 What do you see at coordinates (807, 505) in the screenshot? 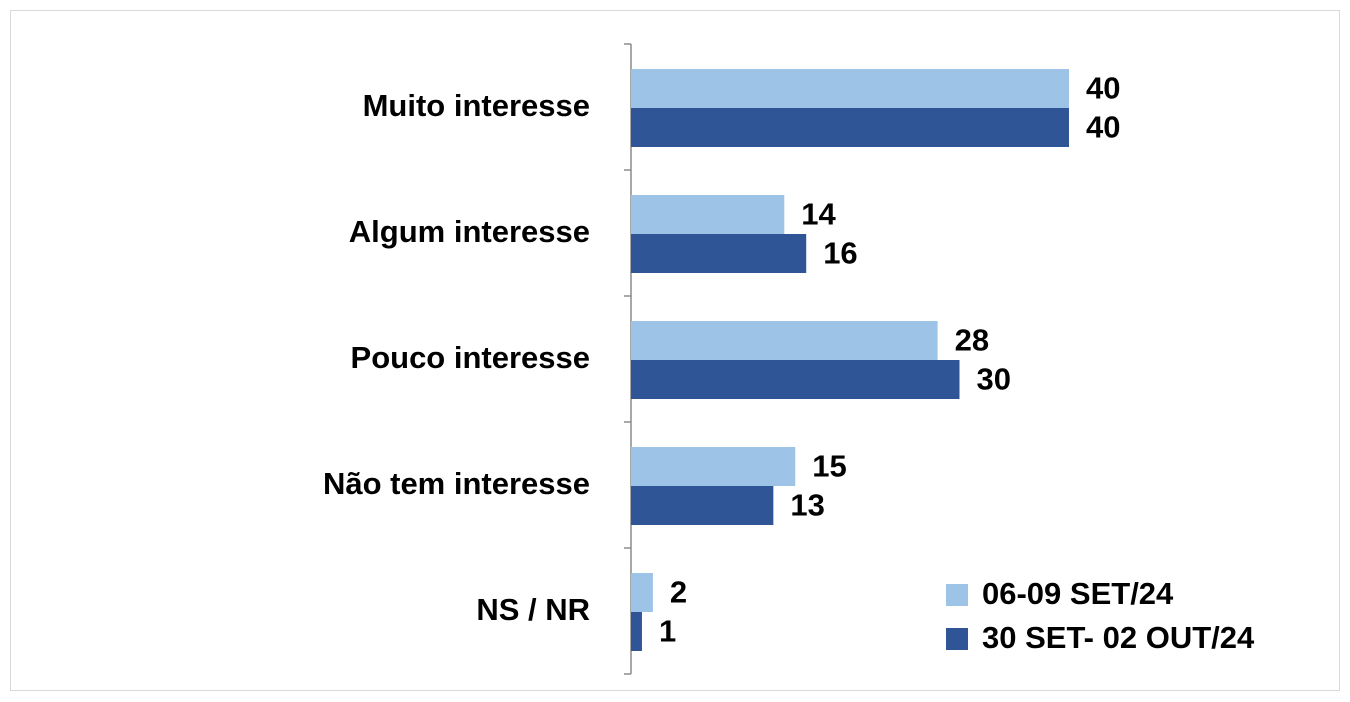
I see `value-label: 13` at bounding box center [807, 505].